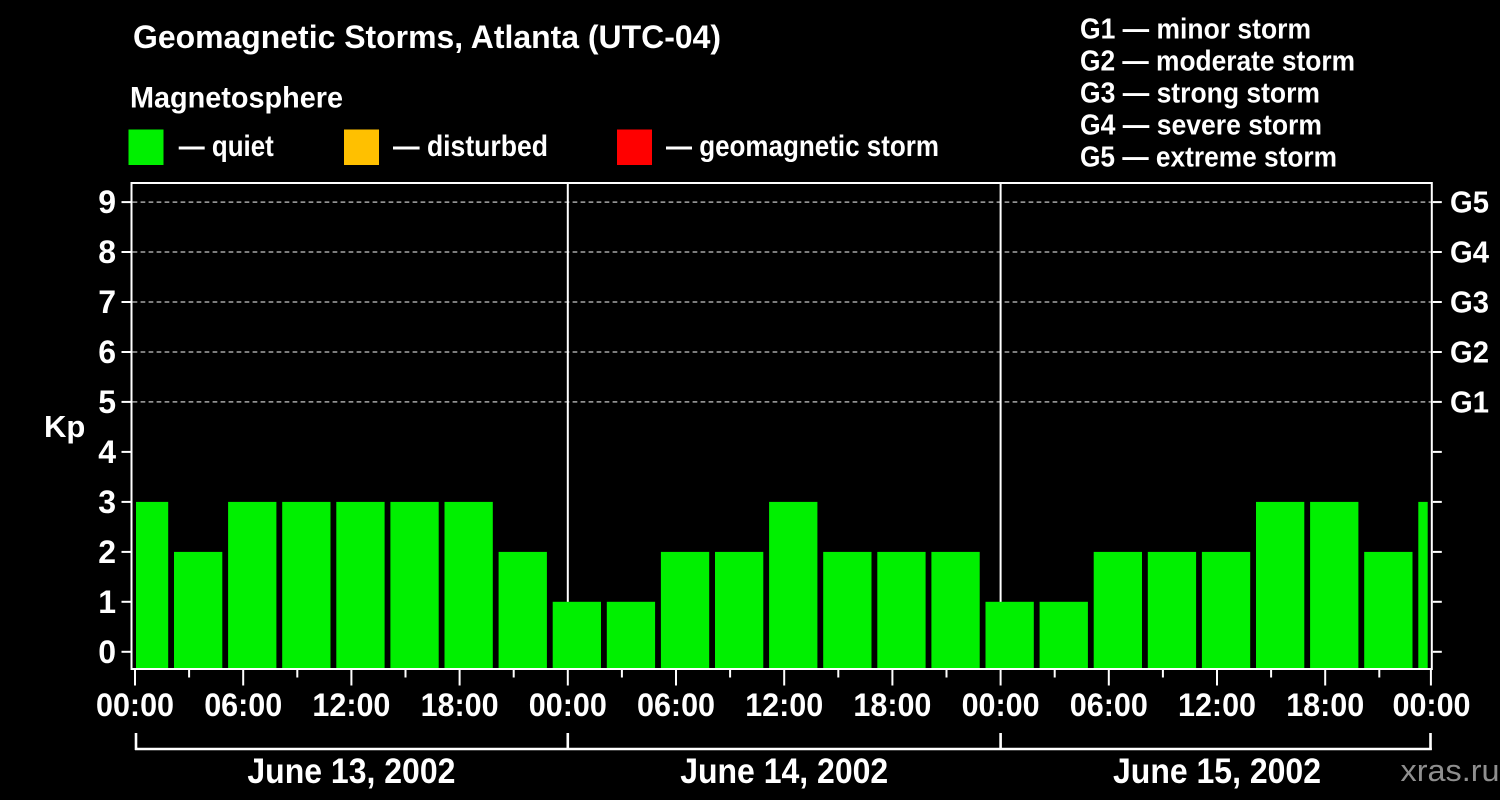  What do you see at coordinates (107, 502) in the screenshot?
I see `svg-text: 3` at bounding box center [107, 502].